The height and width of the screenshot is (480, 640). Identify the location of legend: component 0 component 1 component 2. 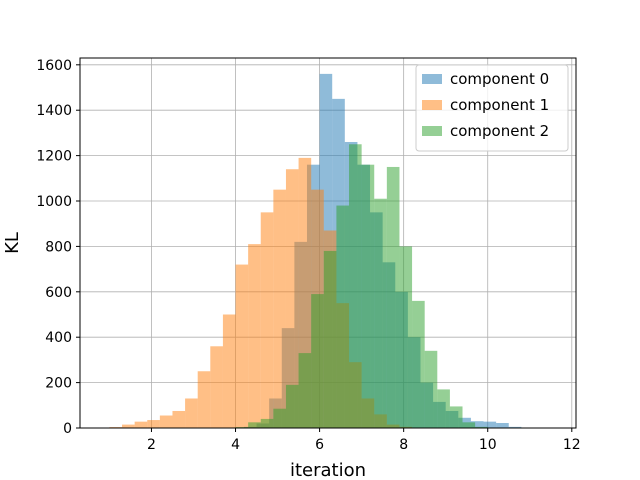
(492, 108).